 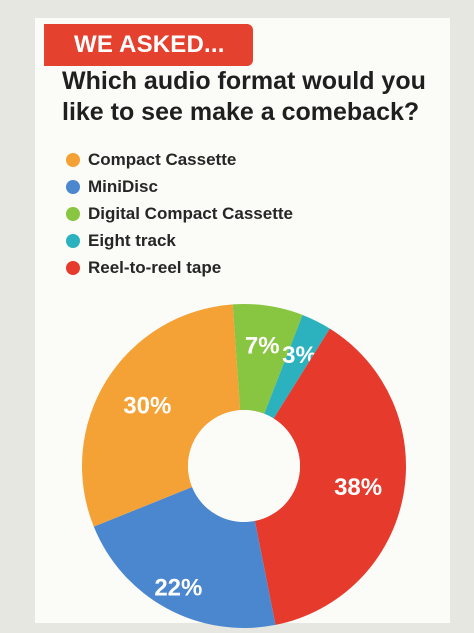 What do you see at coordinates (155, 267) in the screenshot?
I see `legend-label: Reel-to-reel tape` at bounding box center [155, 267].